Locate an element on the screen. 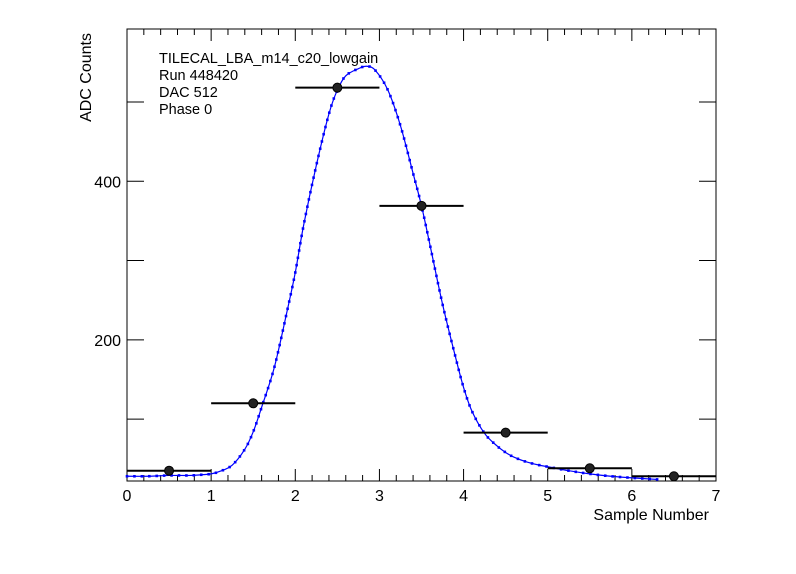 The width and height of the screenshot is (796, 574). x-tick-label: 4 is located at coordinates (463, 496).